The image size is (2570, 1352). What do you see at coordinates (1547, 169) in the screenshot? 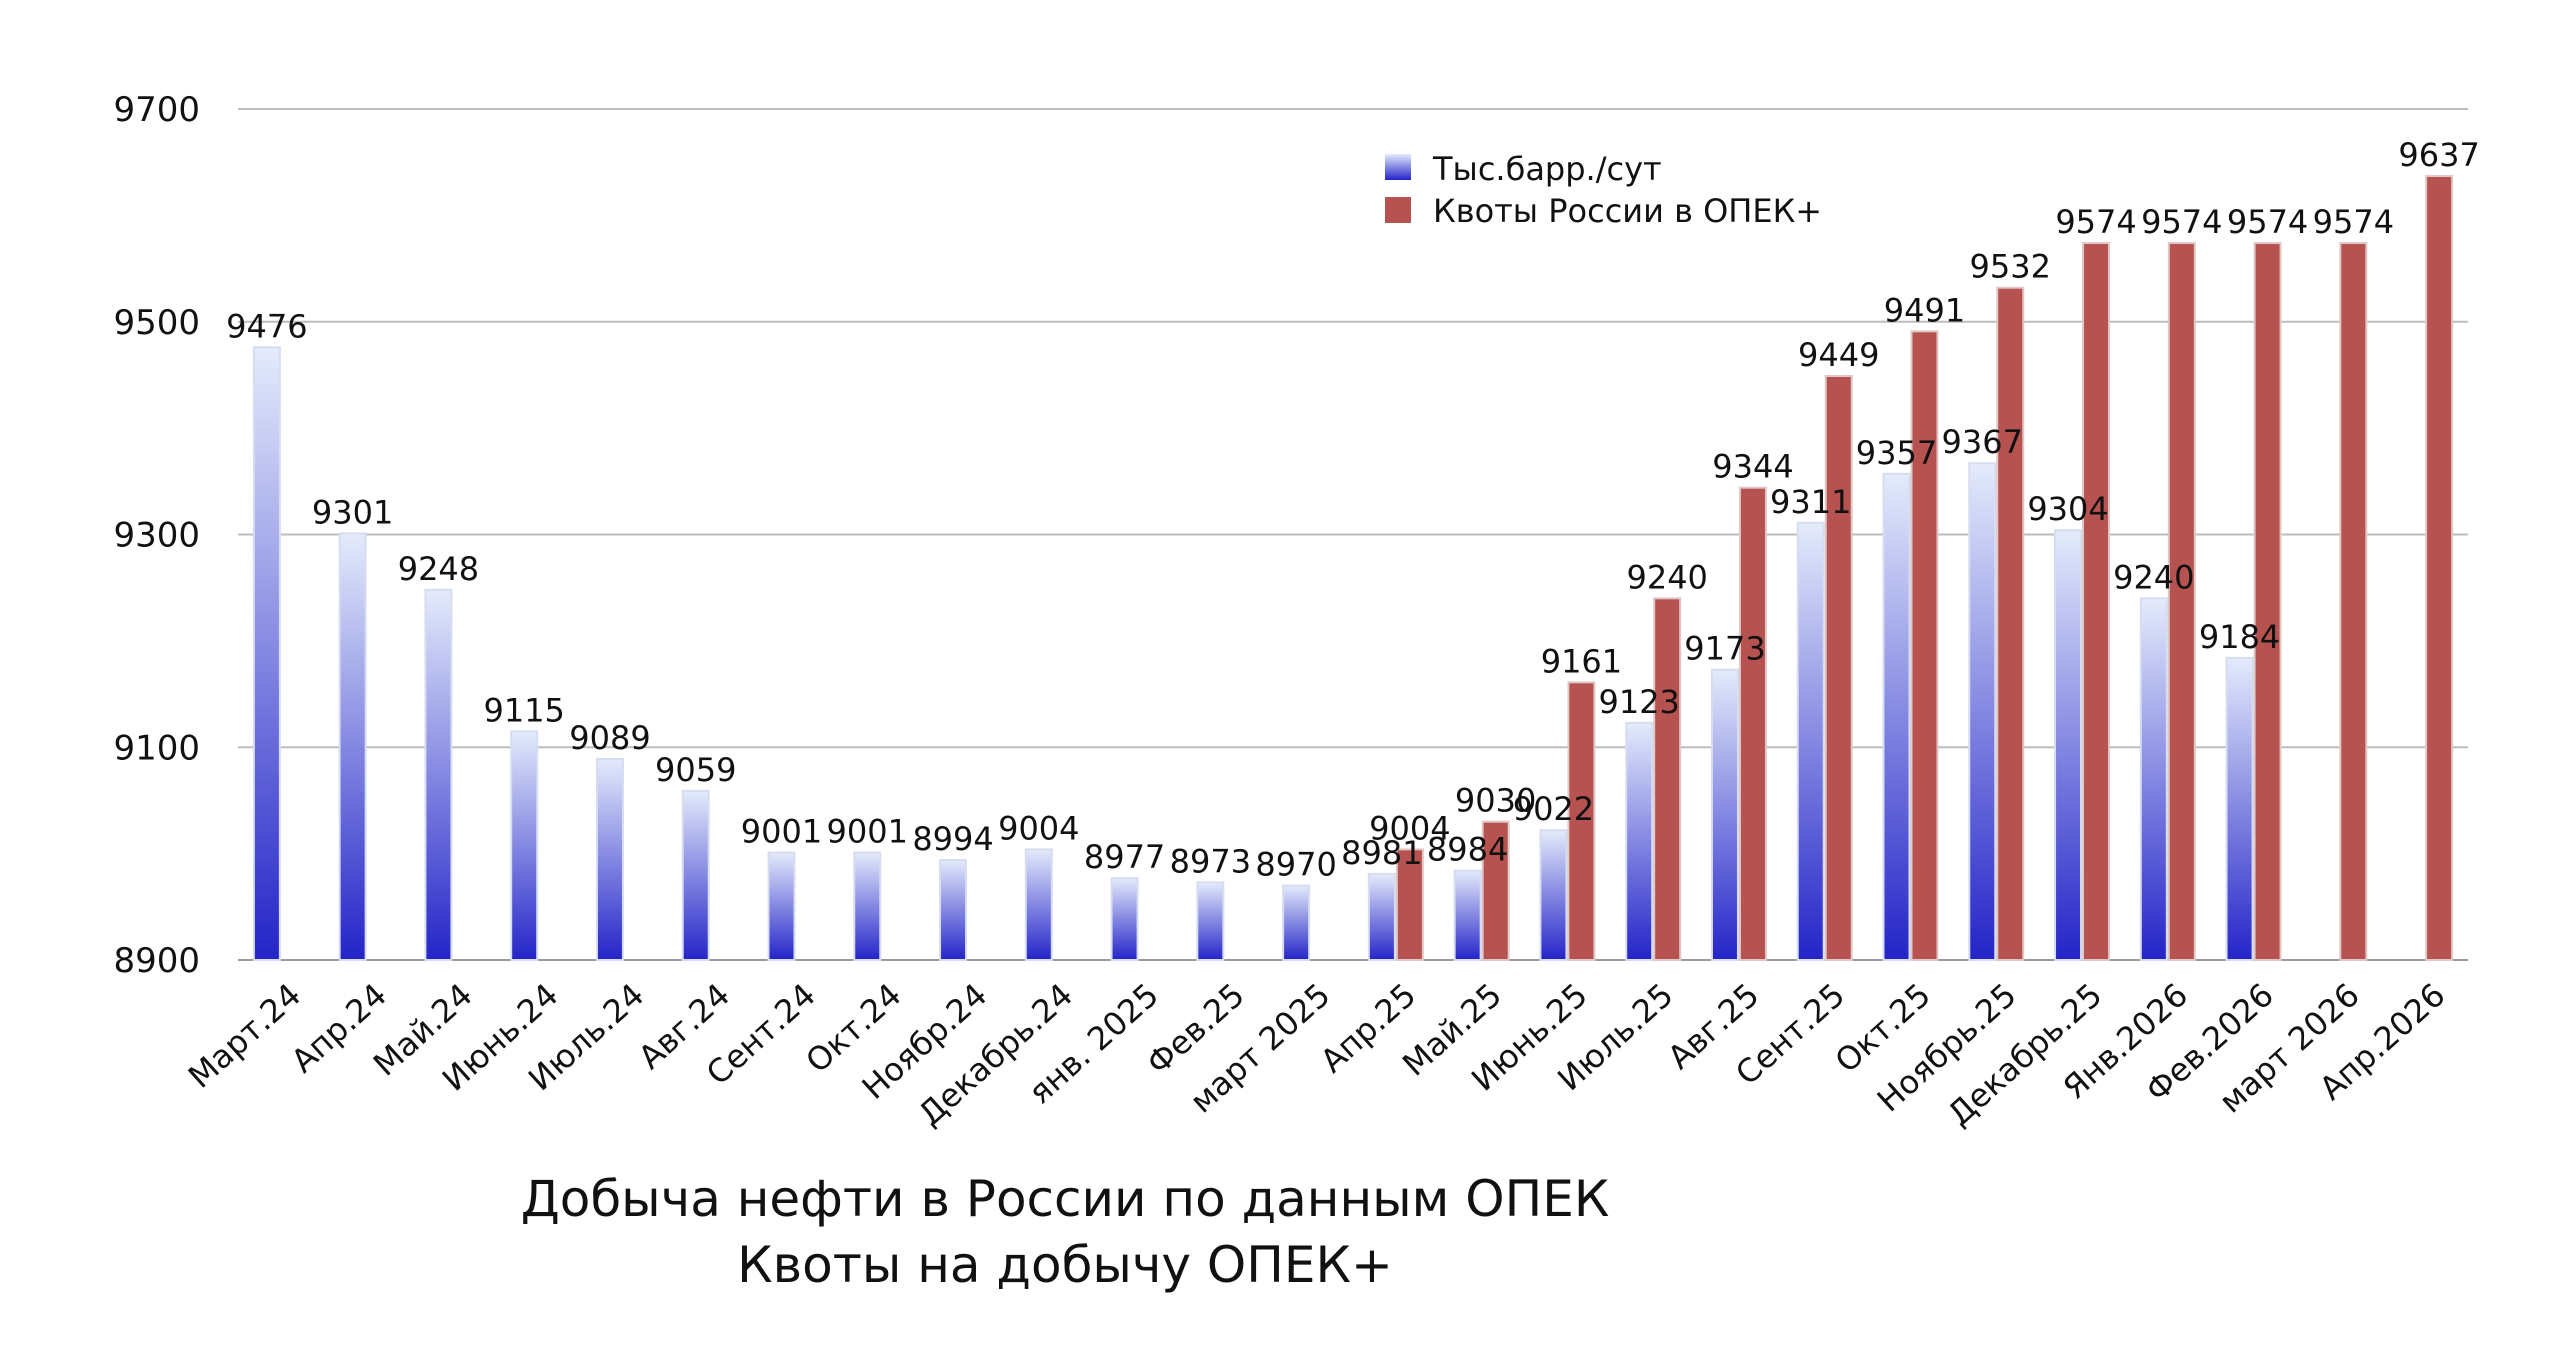
I see `legend-label-production: Тыс.барр./сут` at bounding box center [1547, 169].